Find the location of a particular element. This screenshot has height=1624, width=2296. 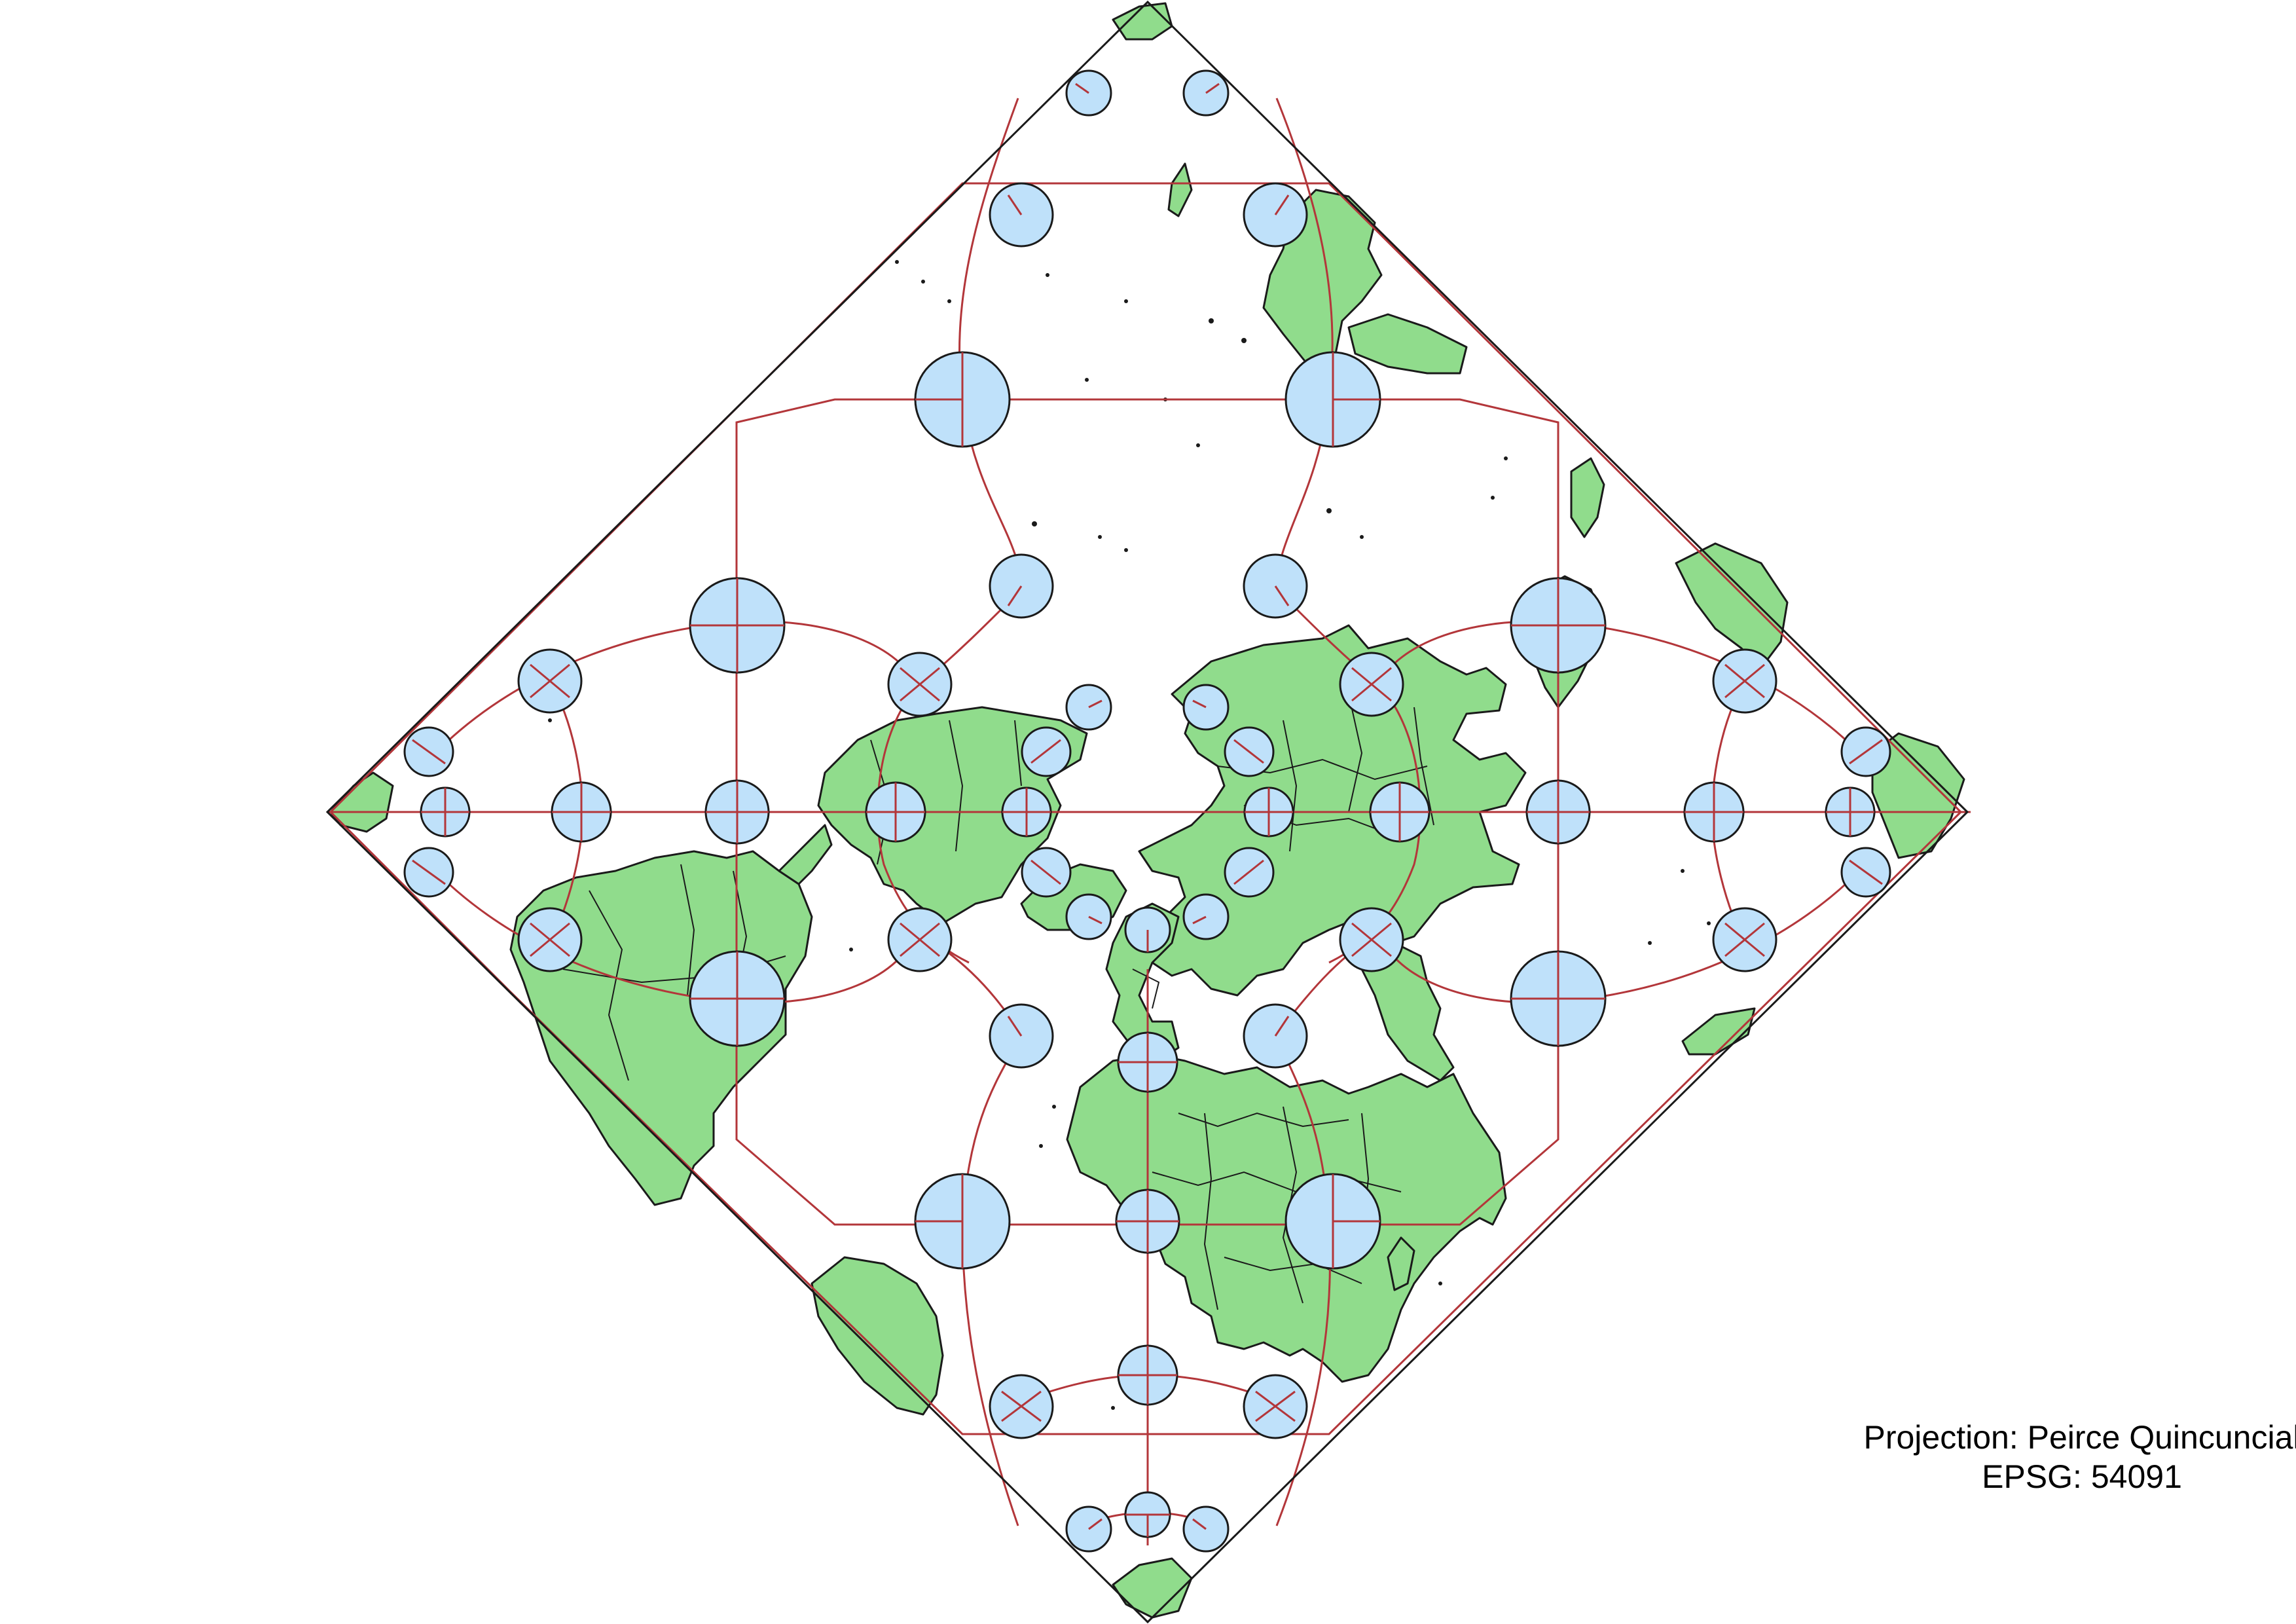

projection-label: Projection: Peirce Quincuncial is located at coordinates (2079, 1437).